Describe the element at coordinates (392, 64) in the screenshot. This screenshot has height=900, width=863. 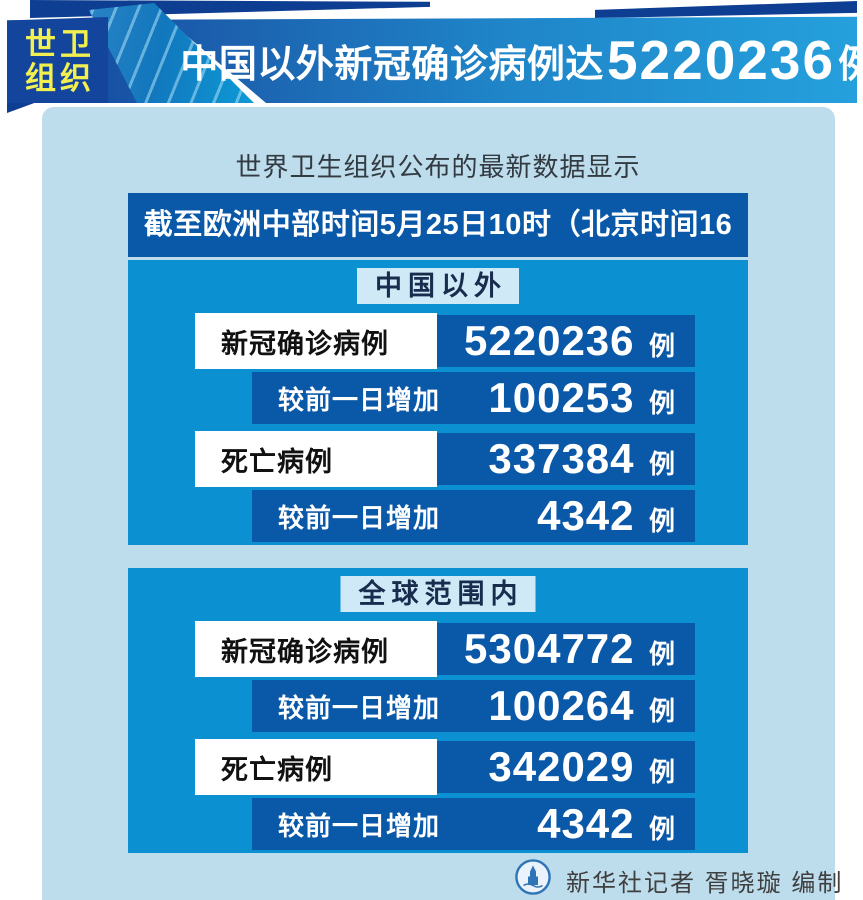
I see `title-text: 中国以外新冠确诊病例达` at that location.